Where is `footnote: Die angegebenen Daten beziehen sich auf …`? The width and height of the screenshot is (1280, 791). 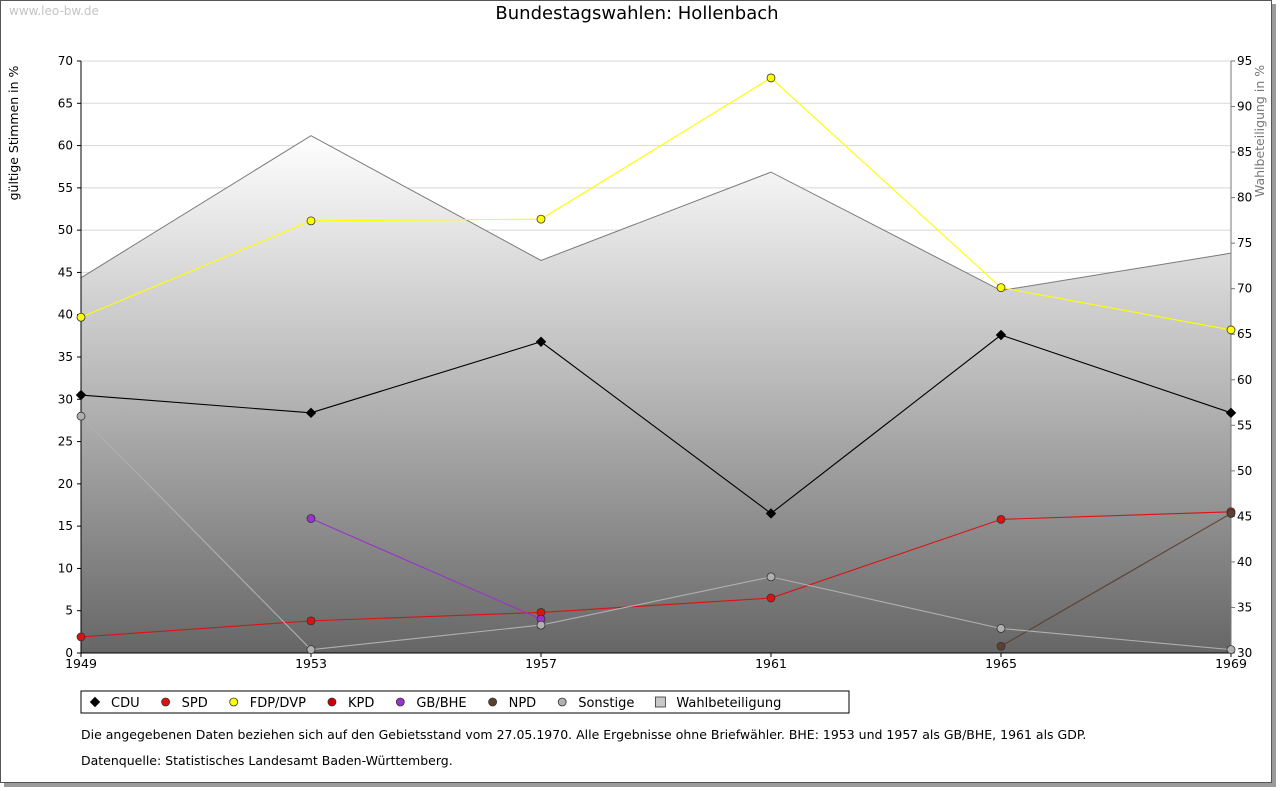 footnote: Die angegebenen Daten beziehen sich auf … is located at coordinates (584, 734).